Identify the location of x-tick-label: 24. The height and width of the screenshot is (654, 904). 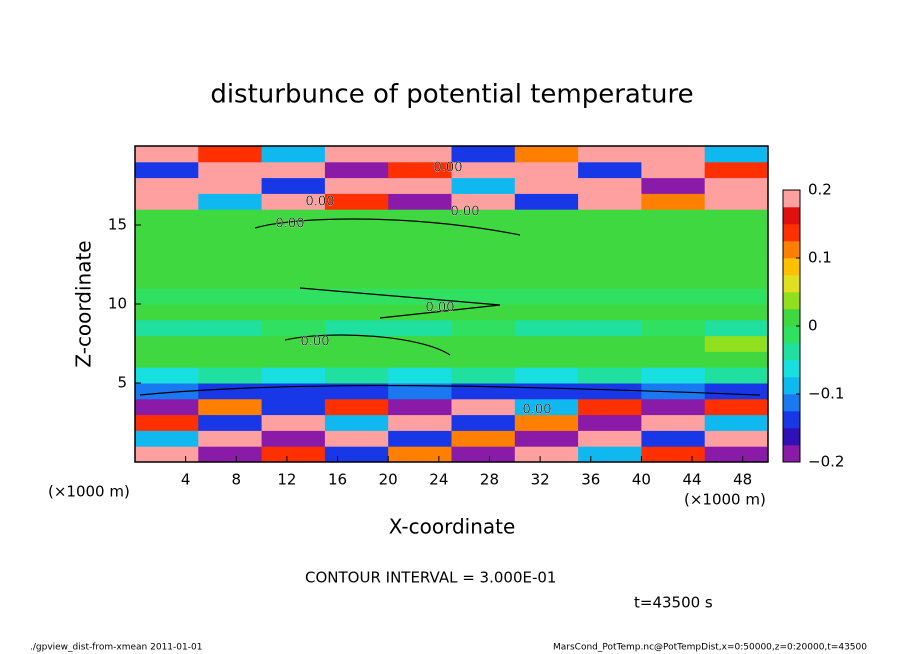
(438, 480).